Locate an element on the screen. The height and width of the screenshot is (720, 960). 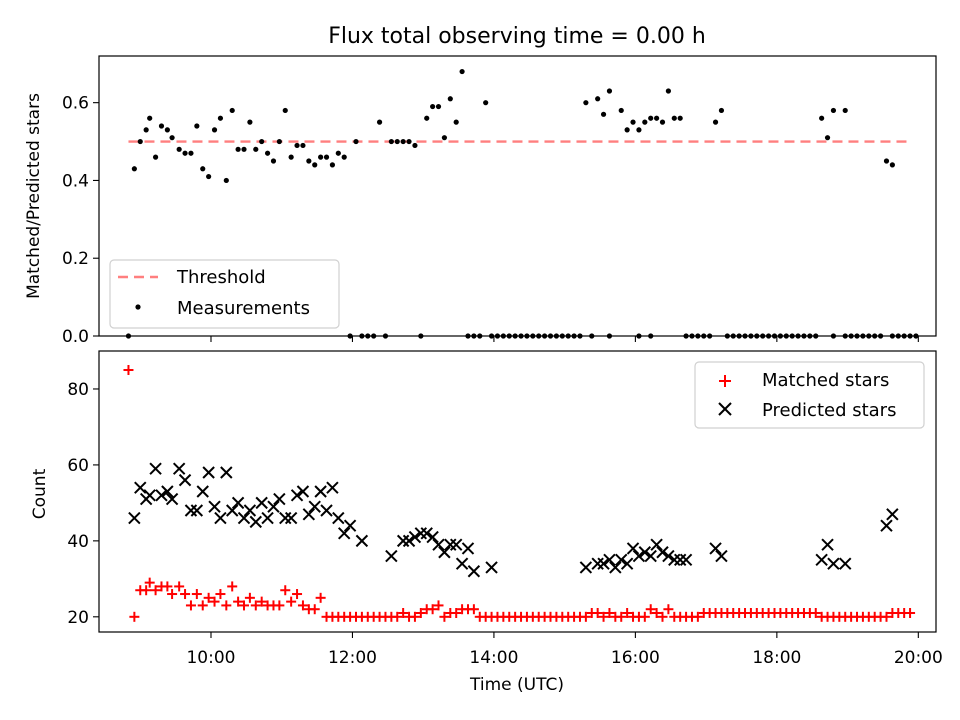
predicted-point-41-b is located at coordinates (409, 541).